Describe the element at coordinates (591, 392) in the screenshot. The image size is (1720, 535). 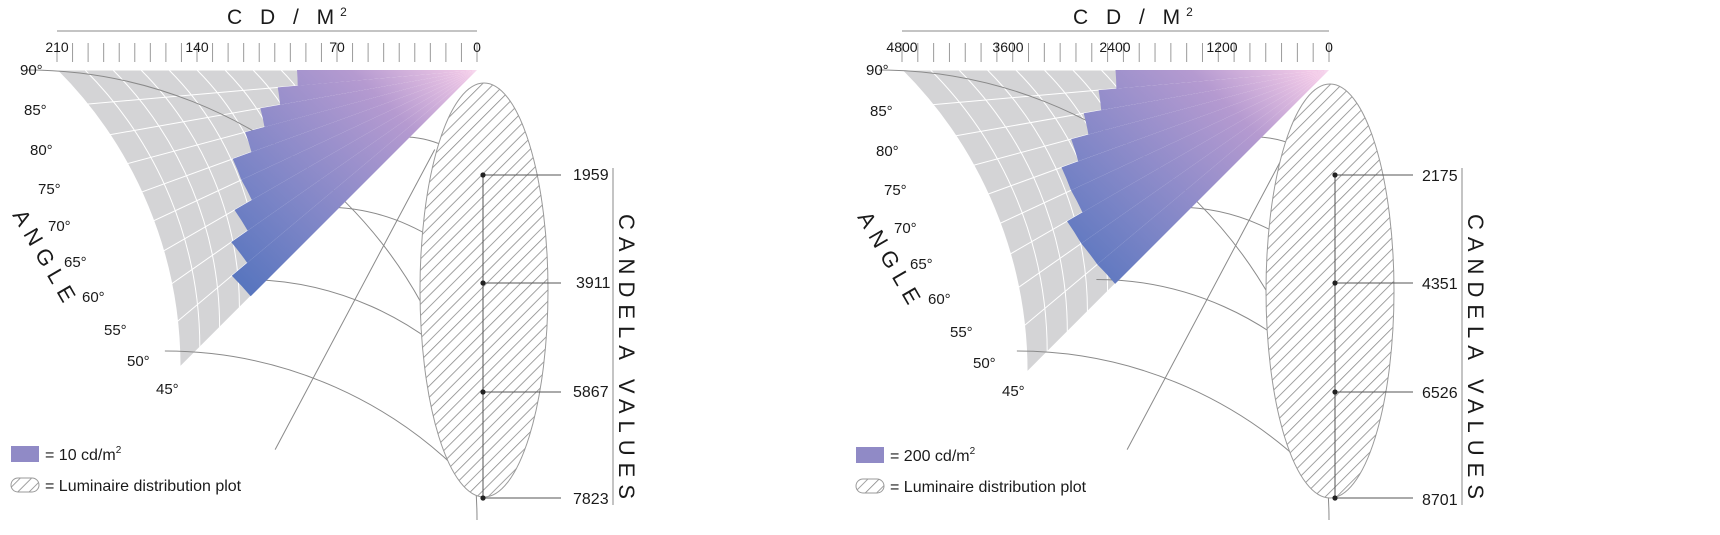
I see `candela-value: 5867` at that location.